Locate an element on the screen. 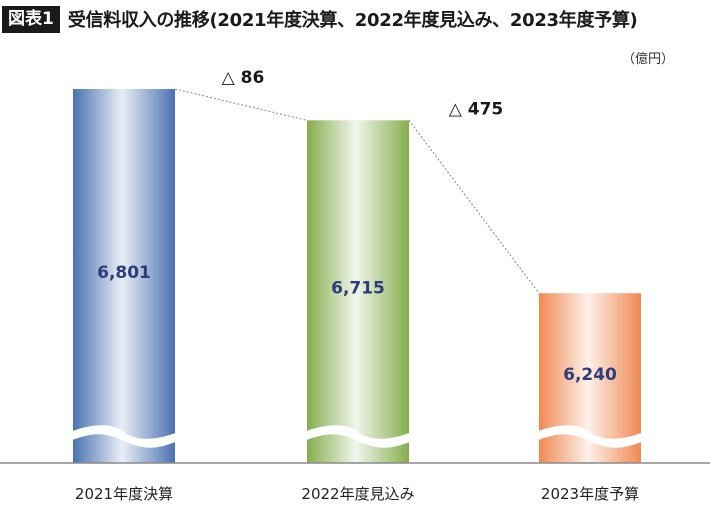 The height and width of the screenshot is (512, 710). category-label-1: 2022年度見込み is located at coordinates (357, 494).